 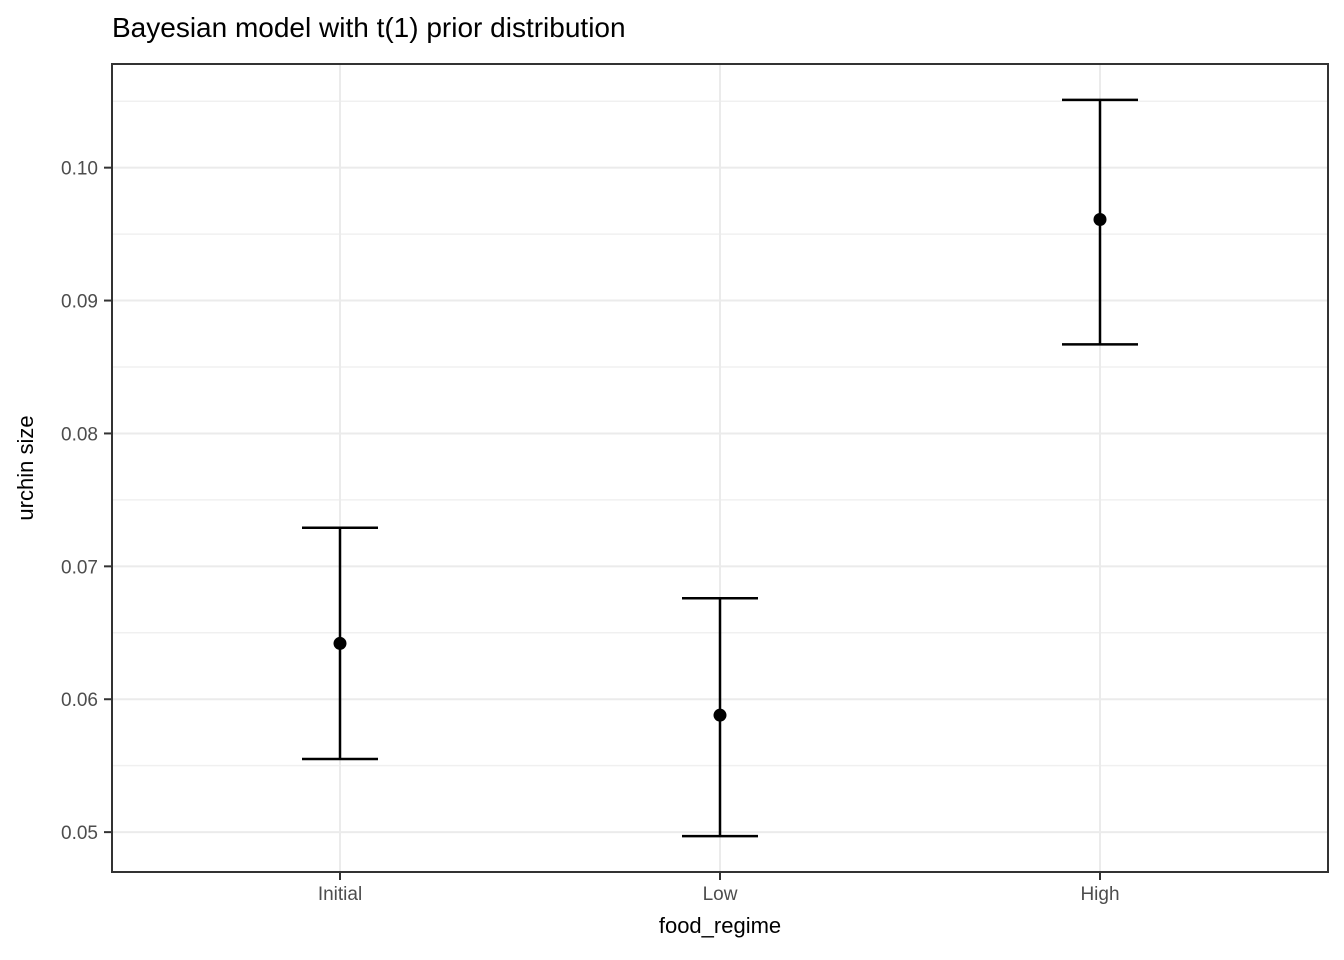 What do you see at coordinates (79, 169) in the screenshot?
I see `y-tick-label: 0.10` at bounding box center [79, 169].